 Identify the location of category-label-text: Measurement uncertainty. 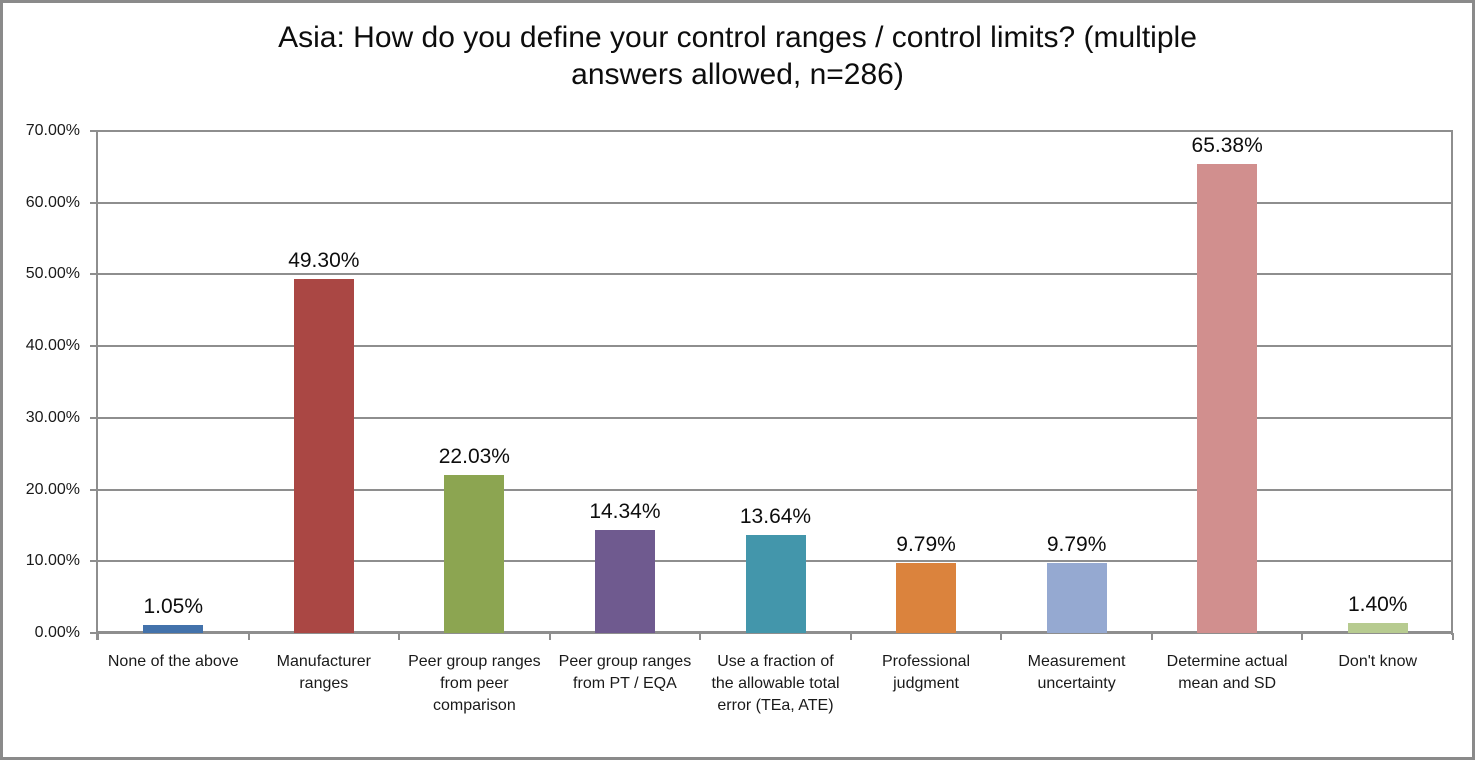
(1076, 672).